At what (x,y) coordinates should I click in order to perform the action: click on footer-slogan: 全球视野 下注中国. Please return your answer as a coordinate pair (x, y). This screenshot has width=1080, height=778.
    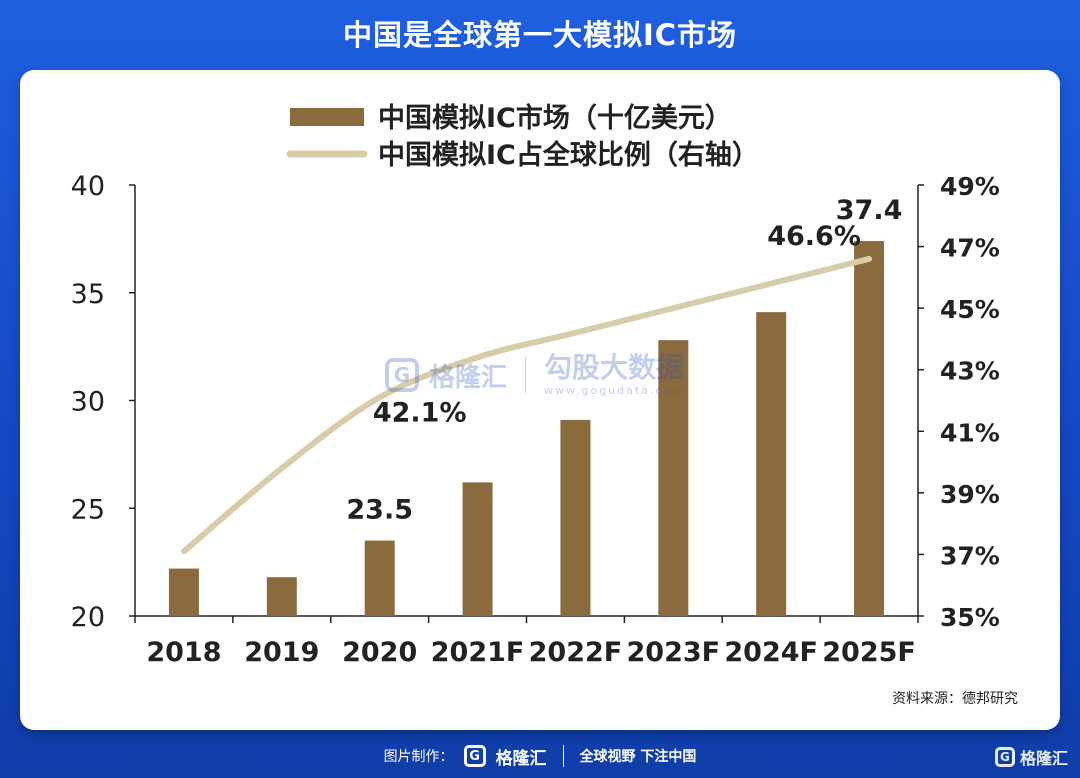
    Looking at the image, I should click on (638, 757).